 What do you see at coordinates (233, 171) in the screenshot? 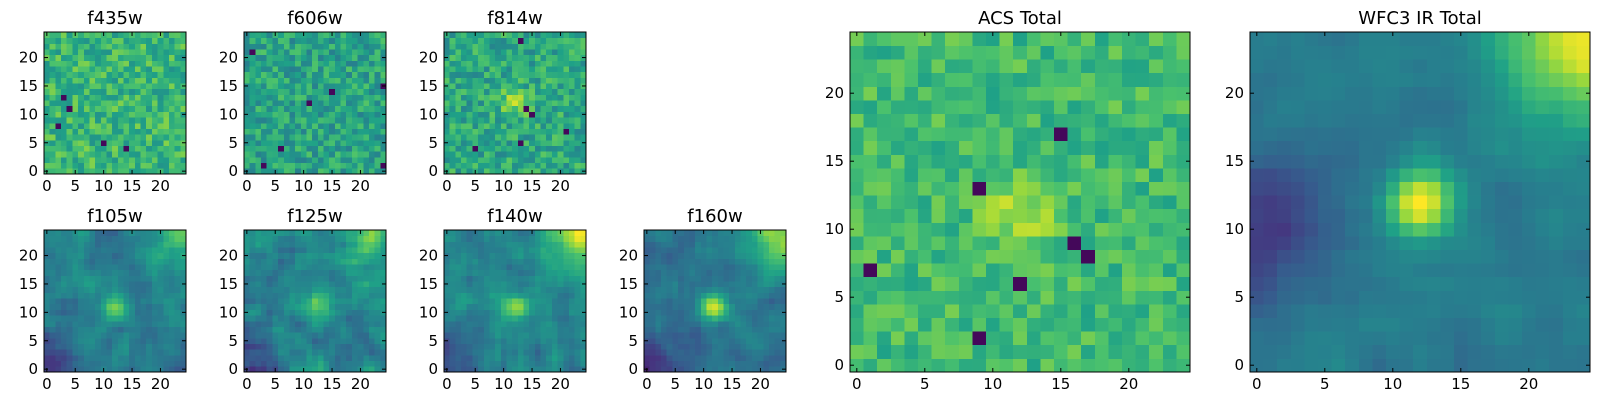
I see `y-tick-label: 0` at bounding box center [233, 171].